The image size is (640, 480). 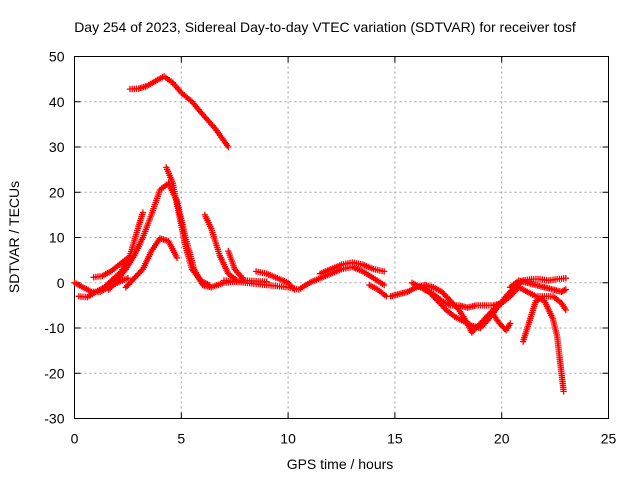 I want to click on data-series-arc-c, so click(x=187, y=236).